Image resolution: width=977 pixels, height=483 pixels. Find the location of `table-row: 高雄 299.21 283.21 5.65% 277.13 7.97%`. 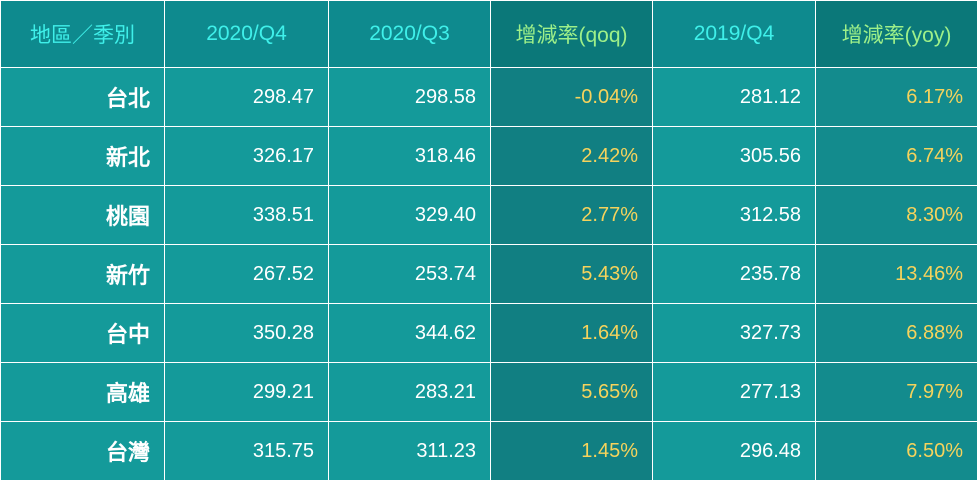

table-row: 高雄 299.21 283.21 5.65% 277.13 7.97% is located at coordinates (488, 392).